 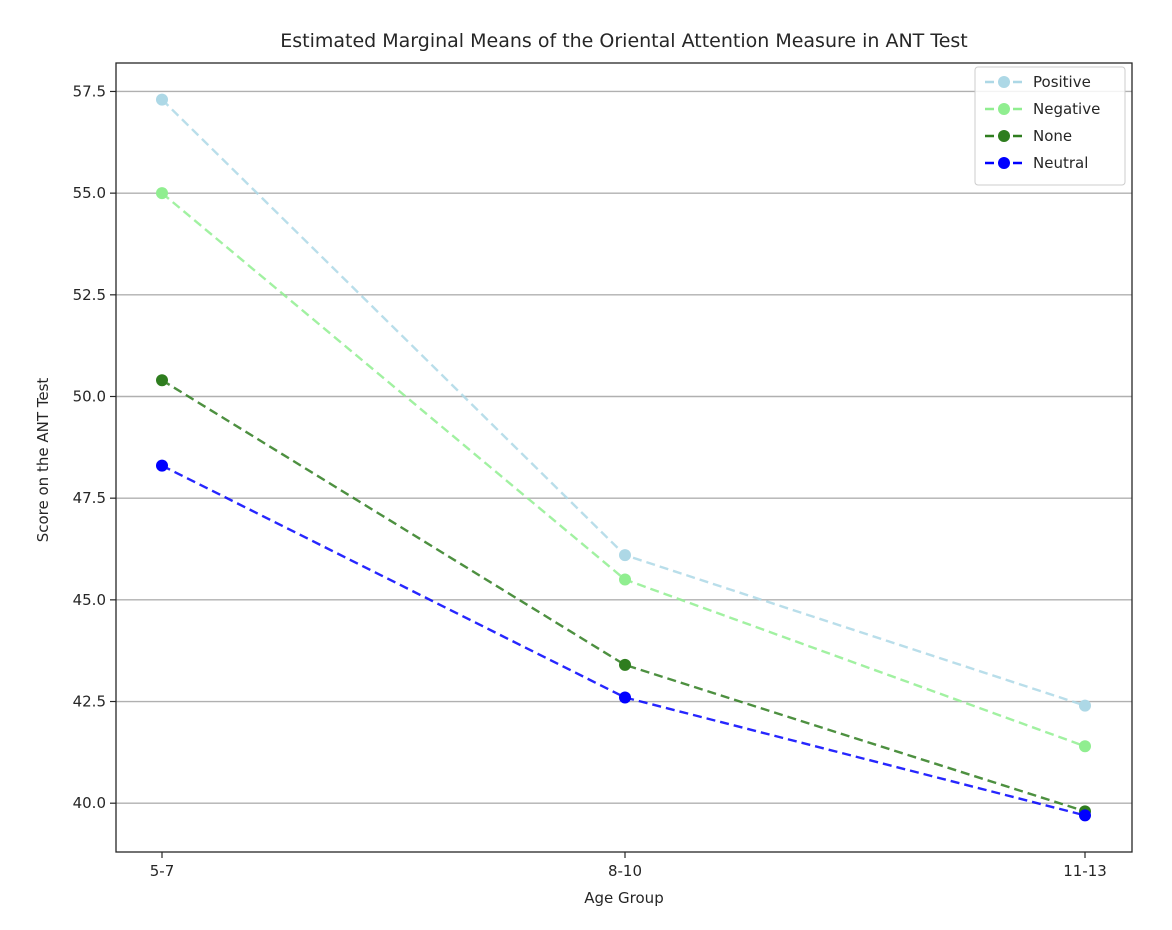 What do you see at coordinates (1052, 136) in the screenshot?
I see `legend-label-none: None` at bounding box center [1052, 136].